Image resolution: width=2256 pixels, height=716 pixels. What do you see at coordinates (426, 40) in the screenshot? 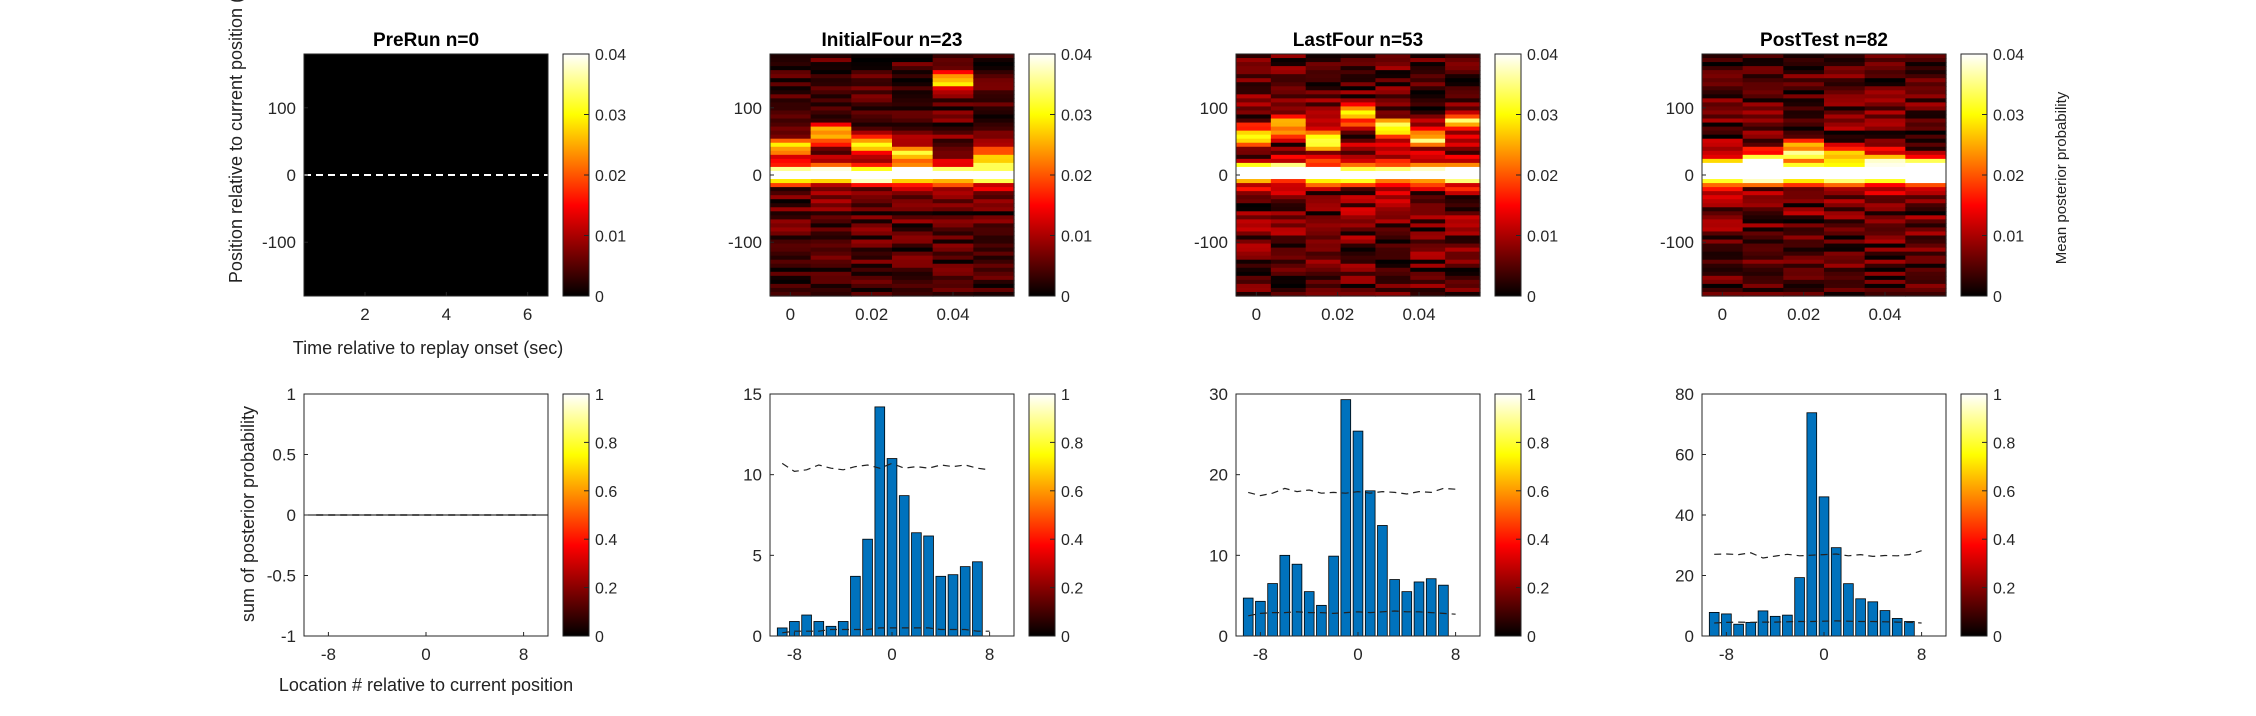
I see `top-1-title: PreRun n=0` at bounding box center [426, 40].